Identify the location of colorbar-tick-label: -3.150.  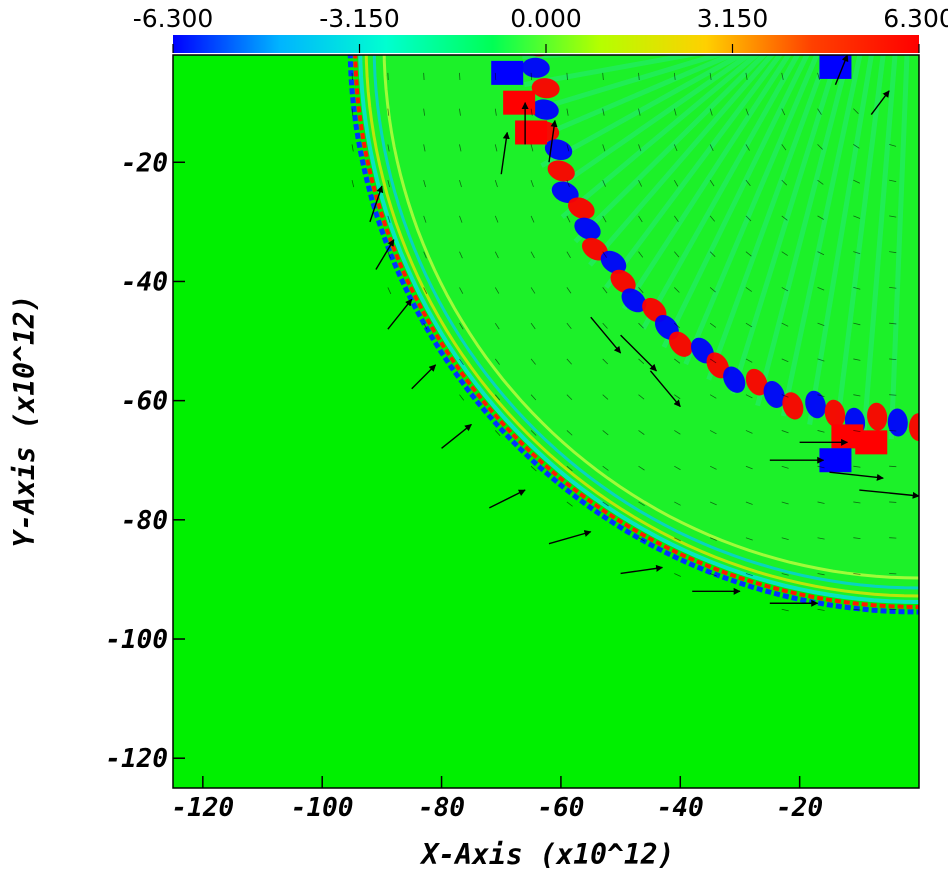
(359, 18).